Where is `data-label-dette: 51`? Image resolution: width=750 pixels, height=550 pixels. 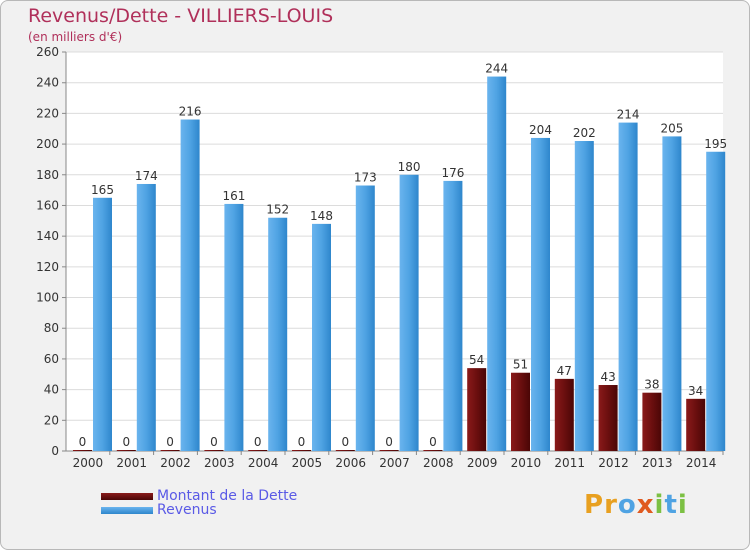 data-label-dette: 51 is located at coordinates (520, 365).